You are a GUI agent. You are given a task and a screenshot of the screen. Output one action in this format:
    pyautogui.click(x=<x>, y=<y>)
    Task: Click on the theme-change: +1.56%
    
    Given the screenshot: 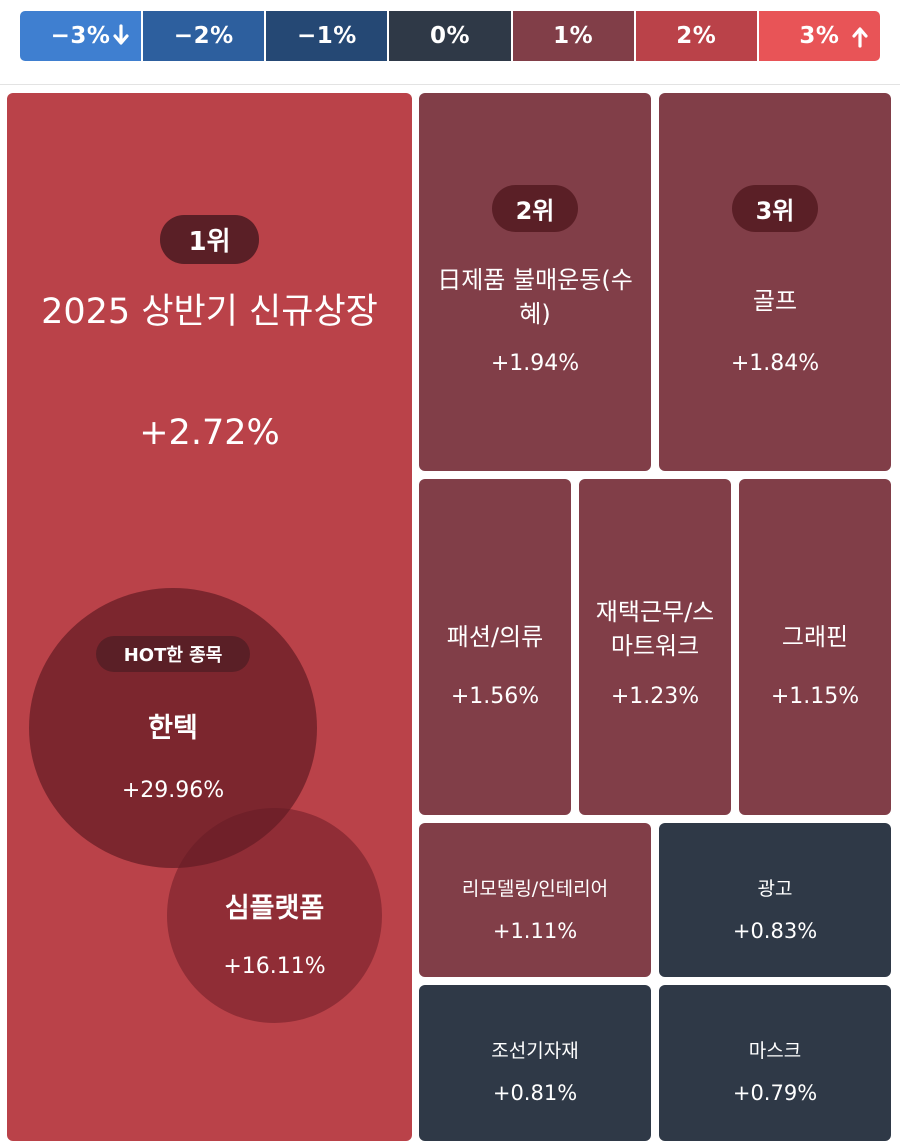 What is the action you would take?
    pyautogui.click(x=495, y=696)
    